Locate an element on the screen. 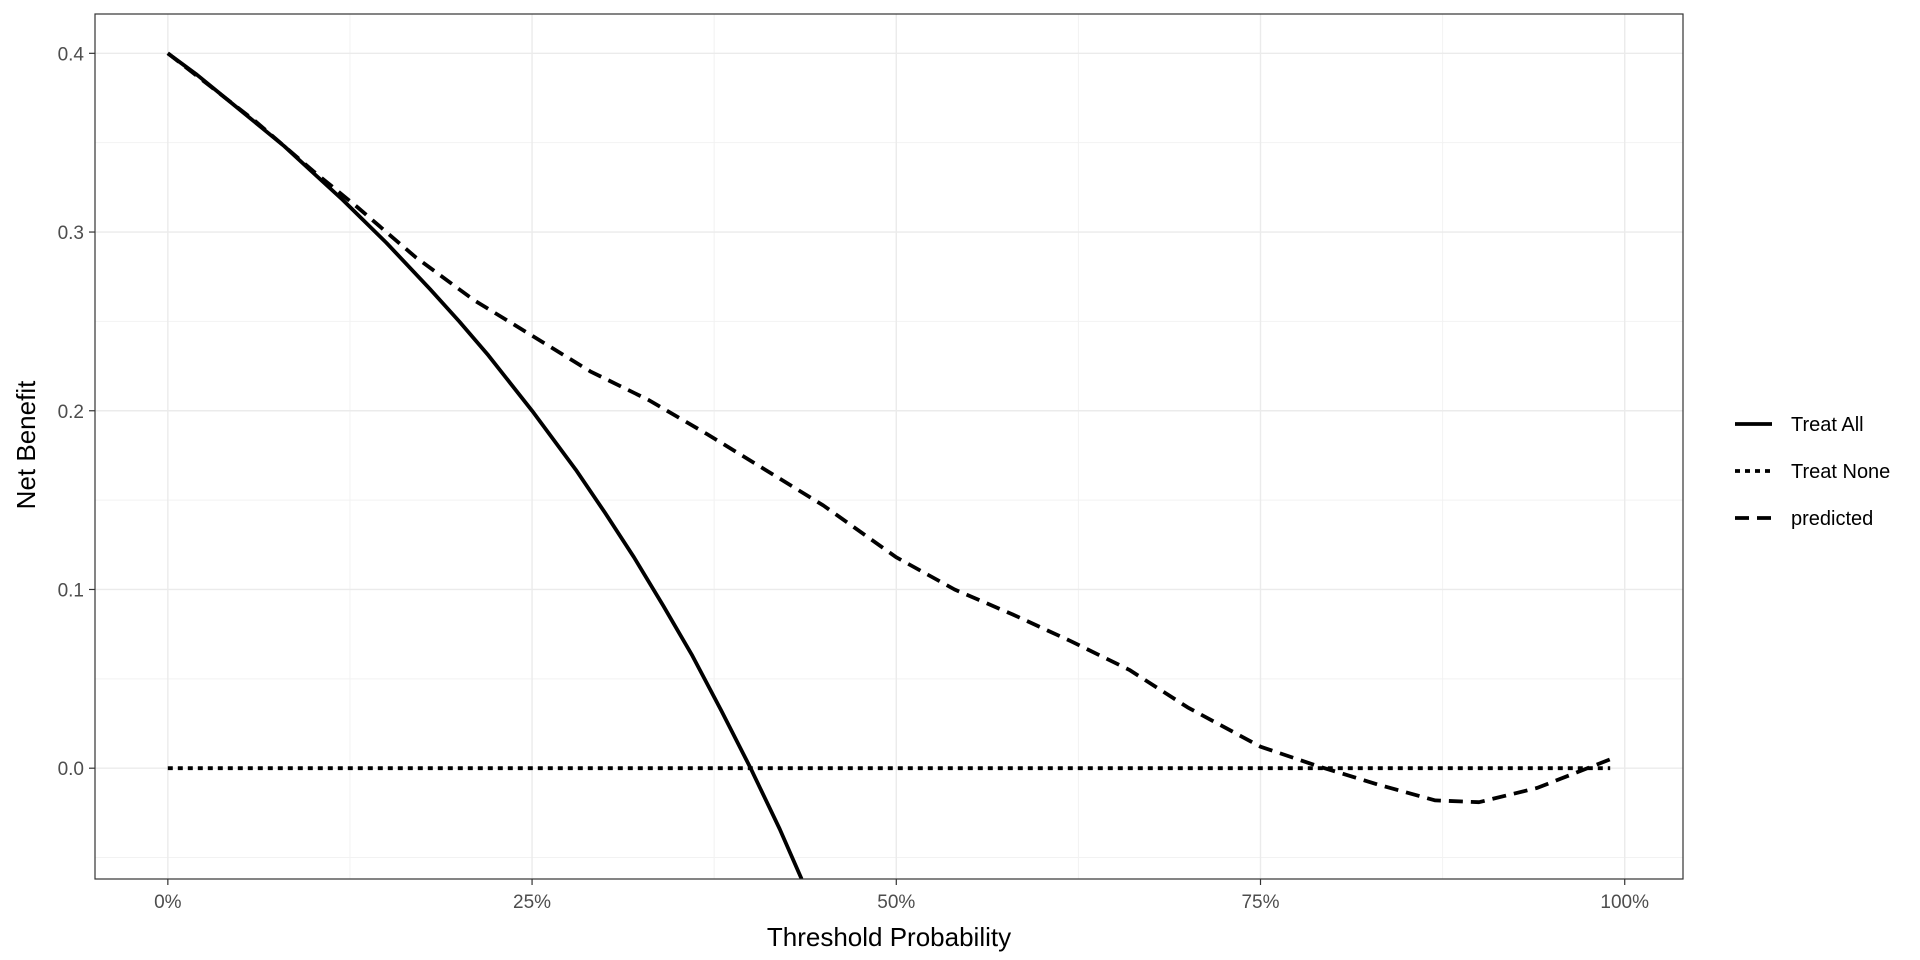 The width and height of the screenshot is (1920, 960). x-tick-label: 0% is located at coordinates (168, 902).